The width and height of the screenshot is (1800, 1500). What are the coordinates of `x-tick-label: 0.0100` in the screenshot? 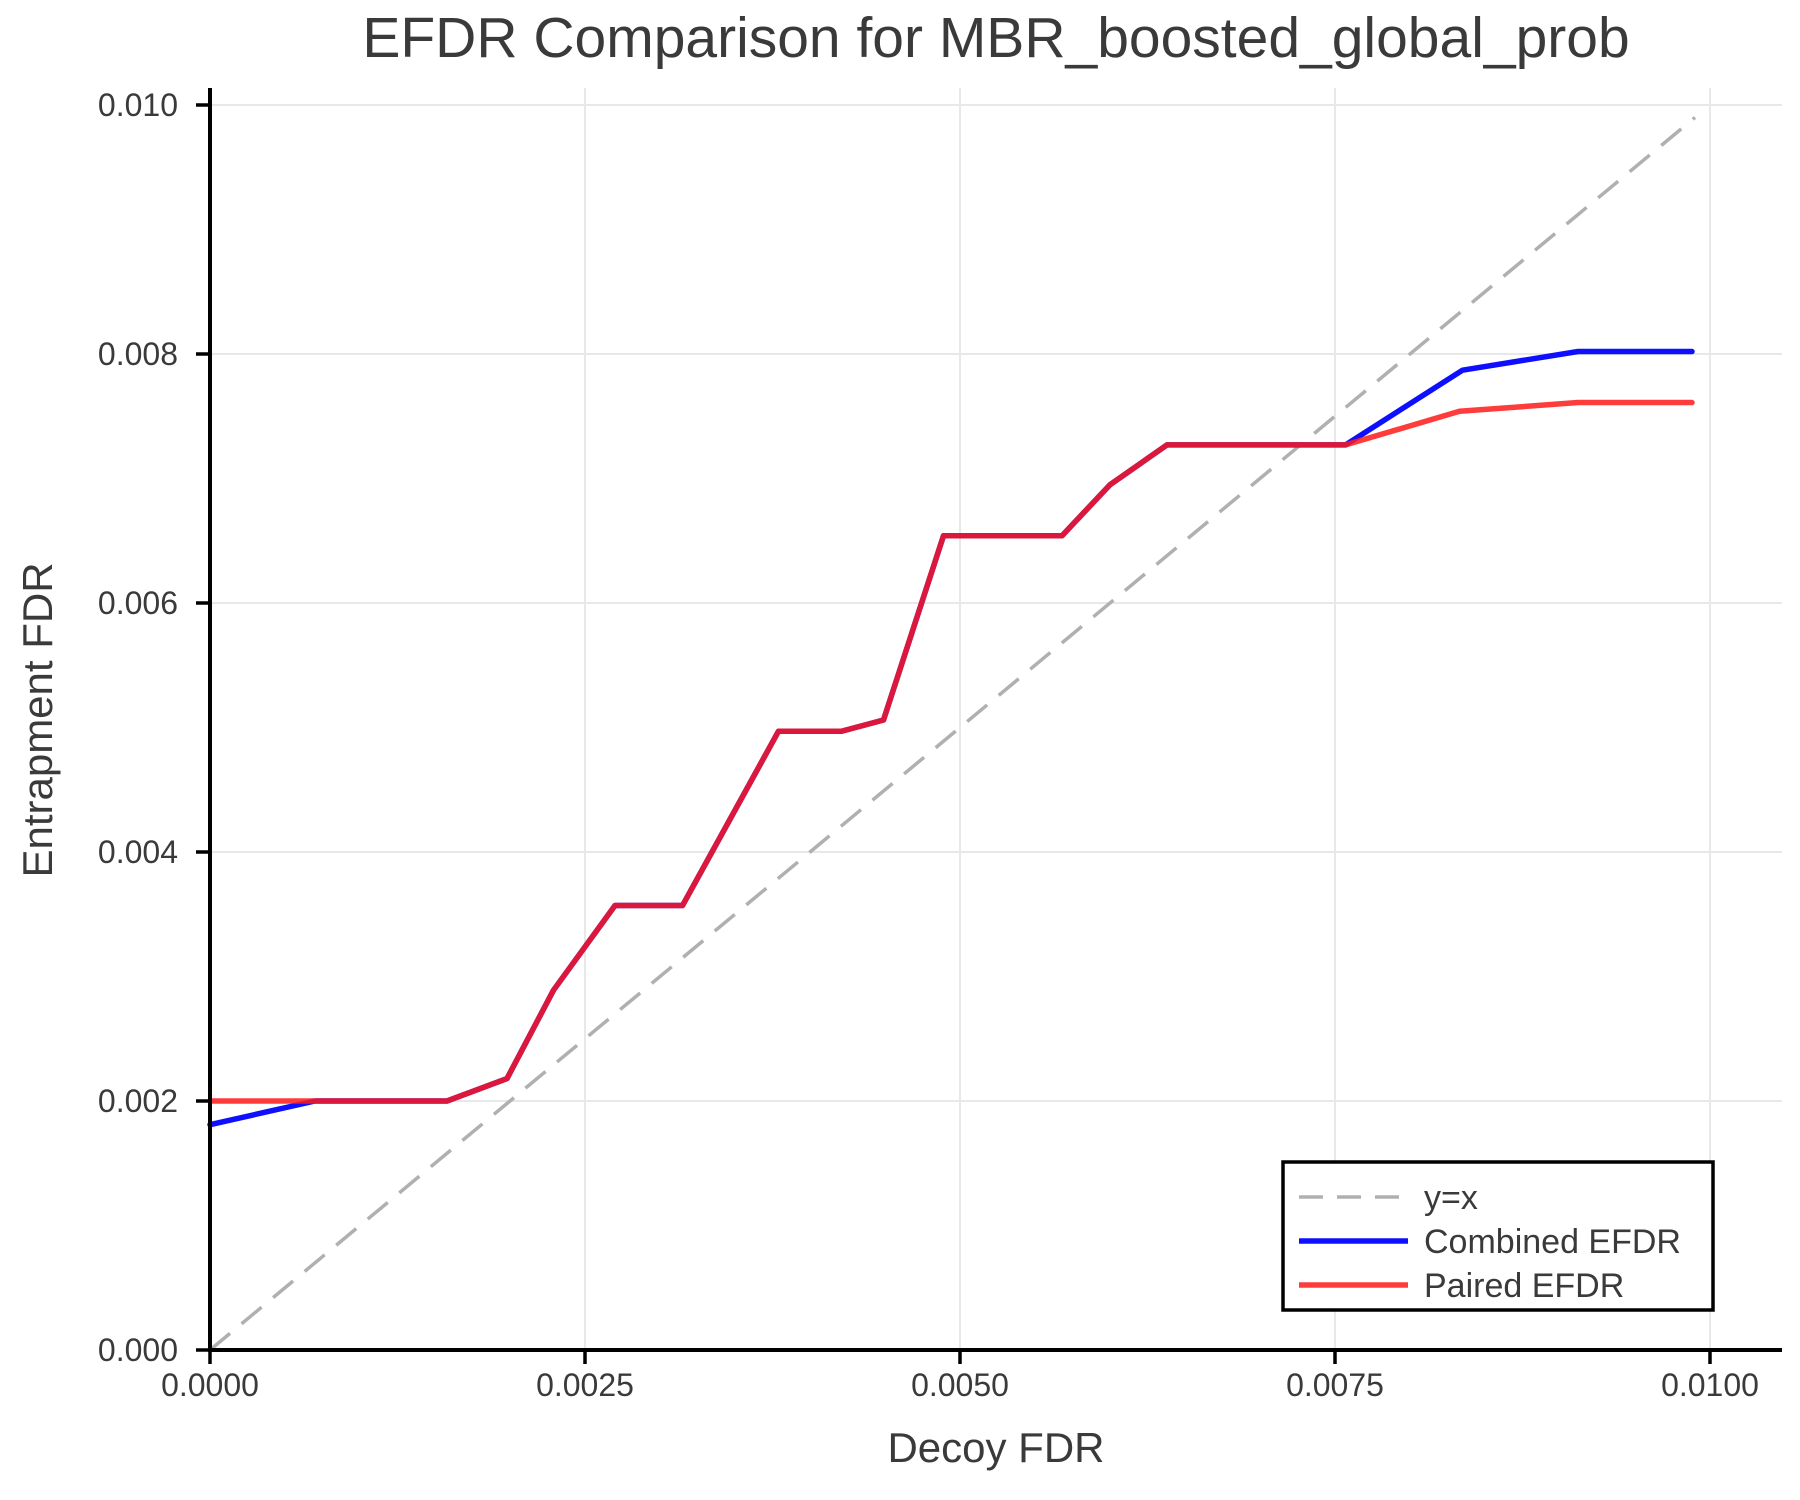 It's located at (1710, 1385).